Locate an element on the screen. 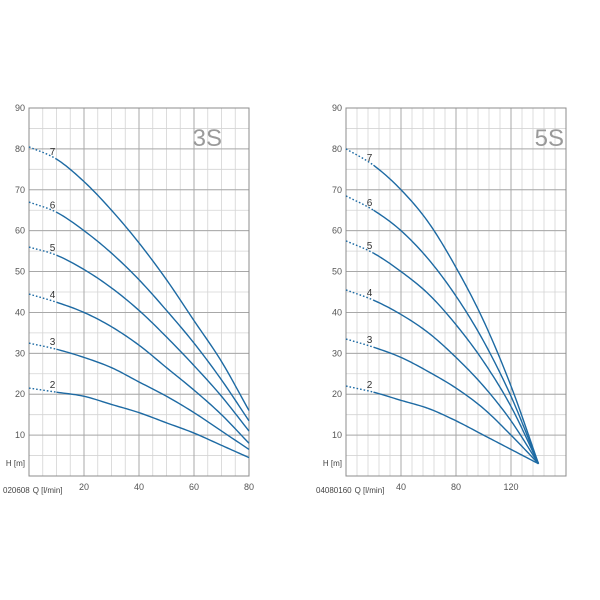  x-tick-label: 20 is located at coordinates (84, 487).